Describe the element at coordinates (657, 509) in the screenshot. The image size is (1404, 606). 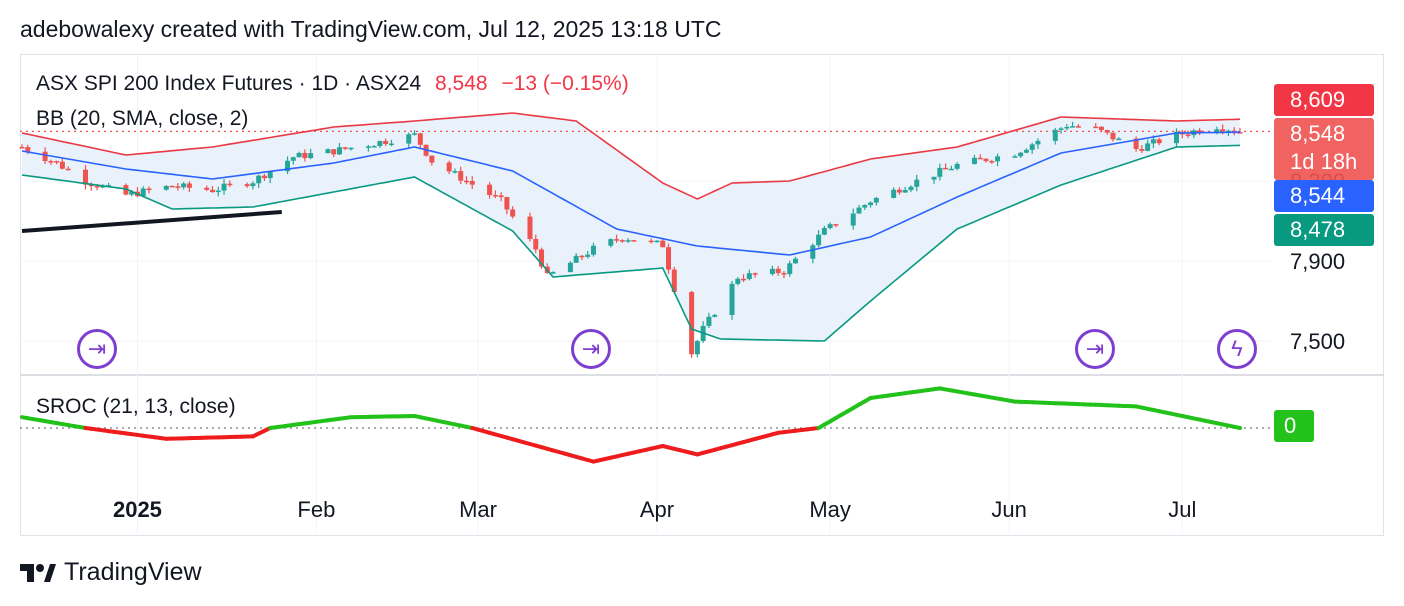
I see `x-tick-label: Apr` at that location.